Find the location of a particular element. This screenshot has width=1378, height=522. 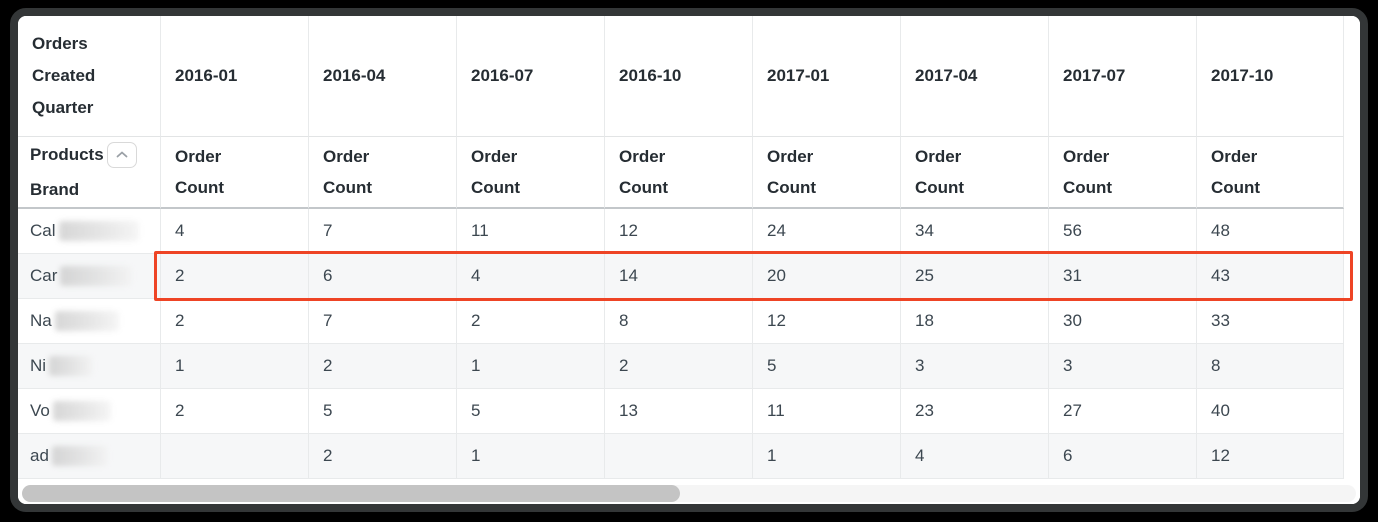

order-count-value: 20 is located at coordinates (776, 275).